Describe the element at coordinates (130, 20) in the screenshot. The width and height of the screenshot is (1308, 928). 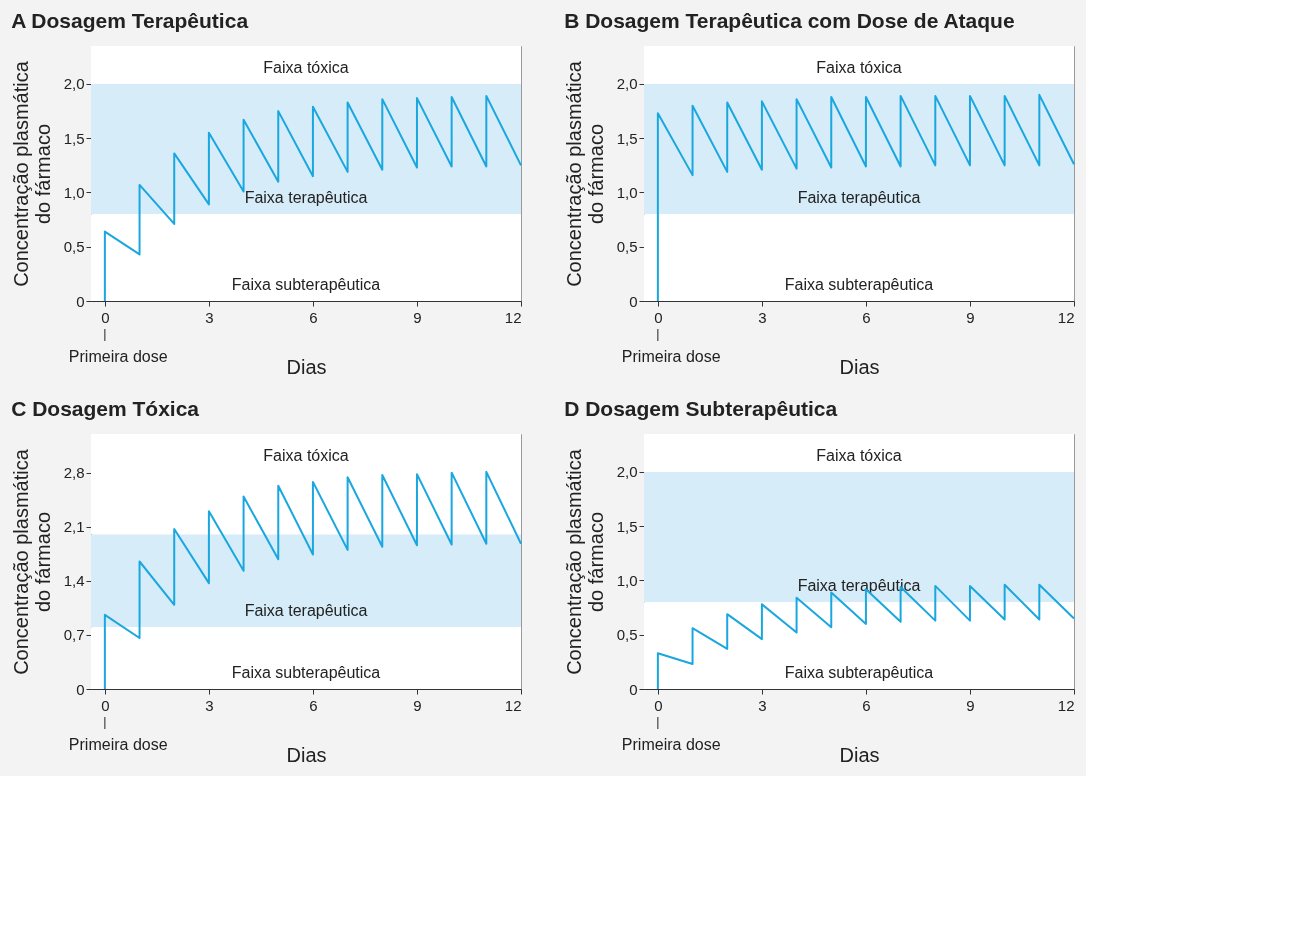
I see `chart-title: A Dosagem Terapêutica` at that location.